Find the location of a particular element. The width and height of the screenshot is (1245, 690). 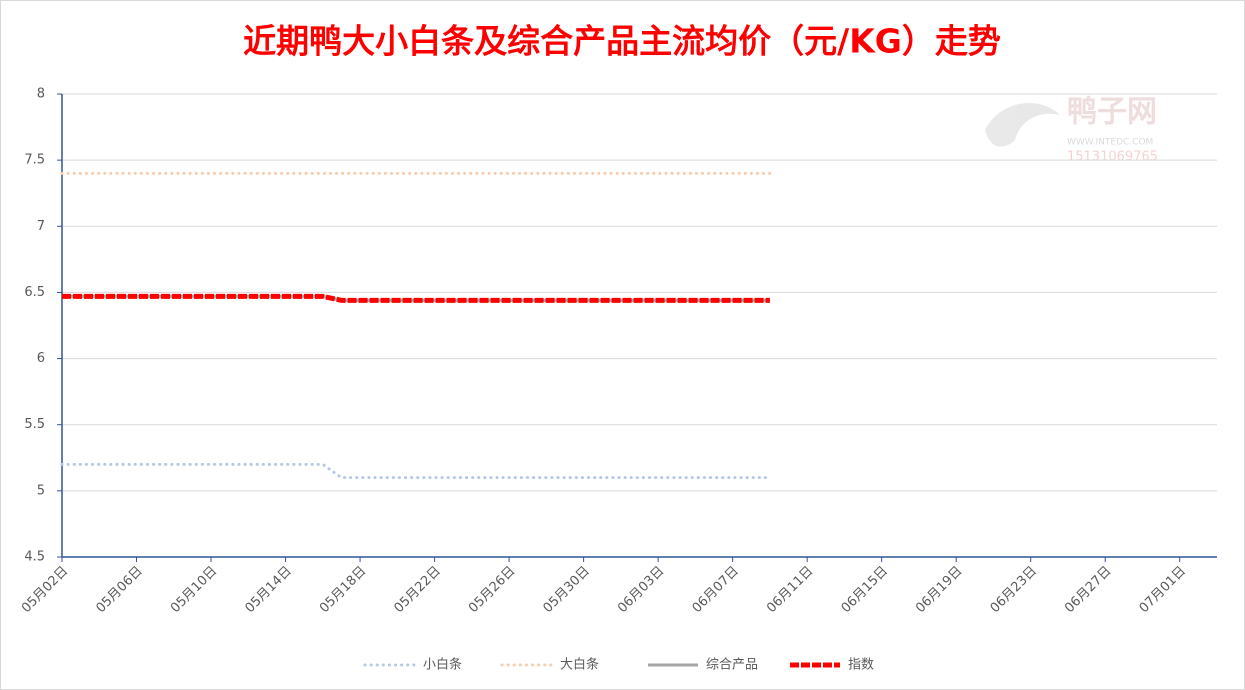

series-line is located at coordinates (416, 298).